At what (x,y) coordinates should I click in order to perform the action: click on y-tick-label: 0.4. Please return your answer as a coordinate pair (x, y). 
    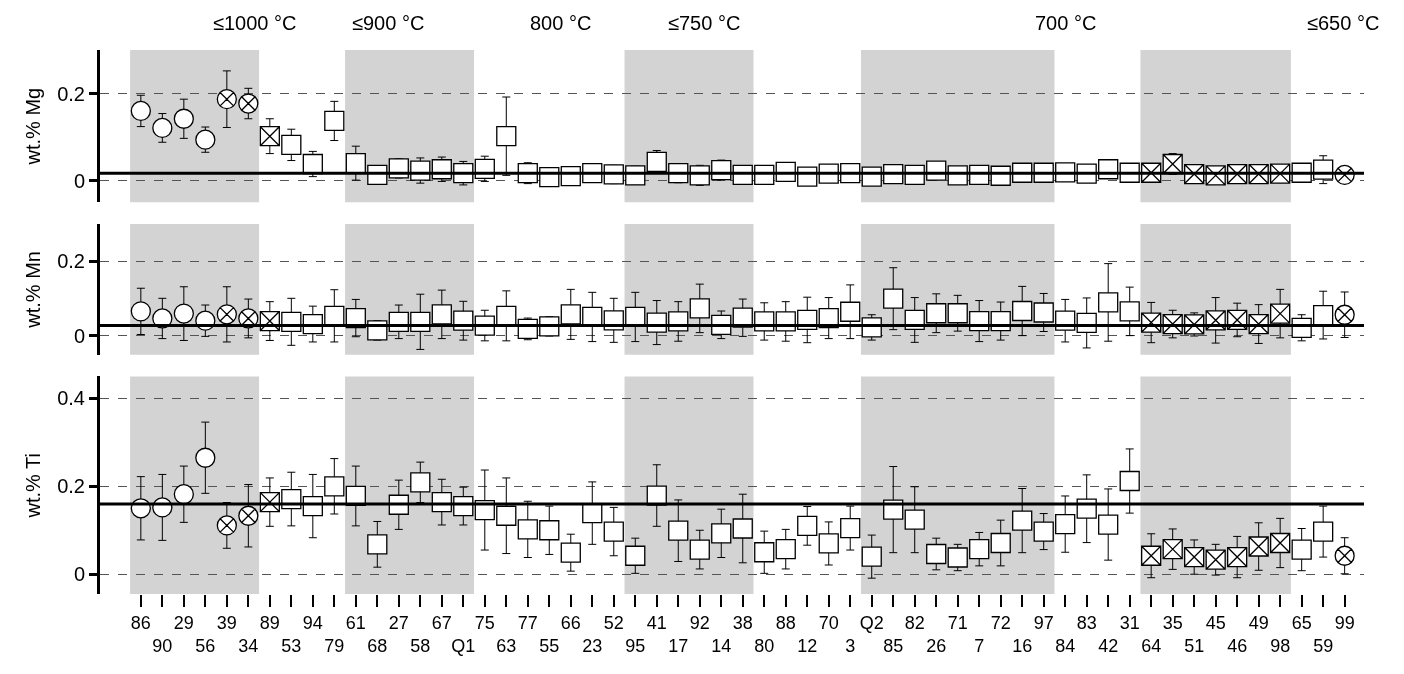
    Looking at the image, I should click on (71, 398).